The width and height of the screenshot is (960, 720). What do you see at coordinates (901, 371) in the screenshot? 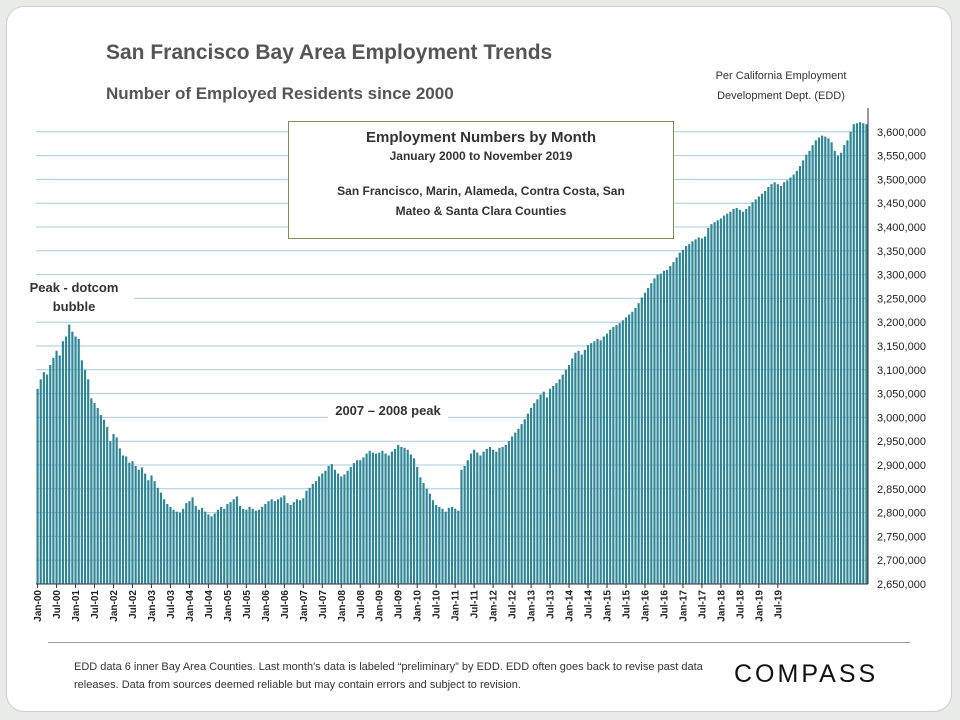
I see `y-tick-label: 3,100,000` at bounding box center [901, 371].